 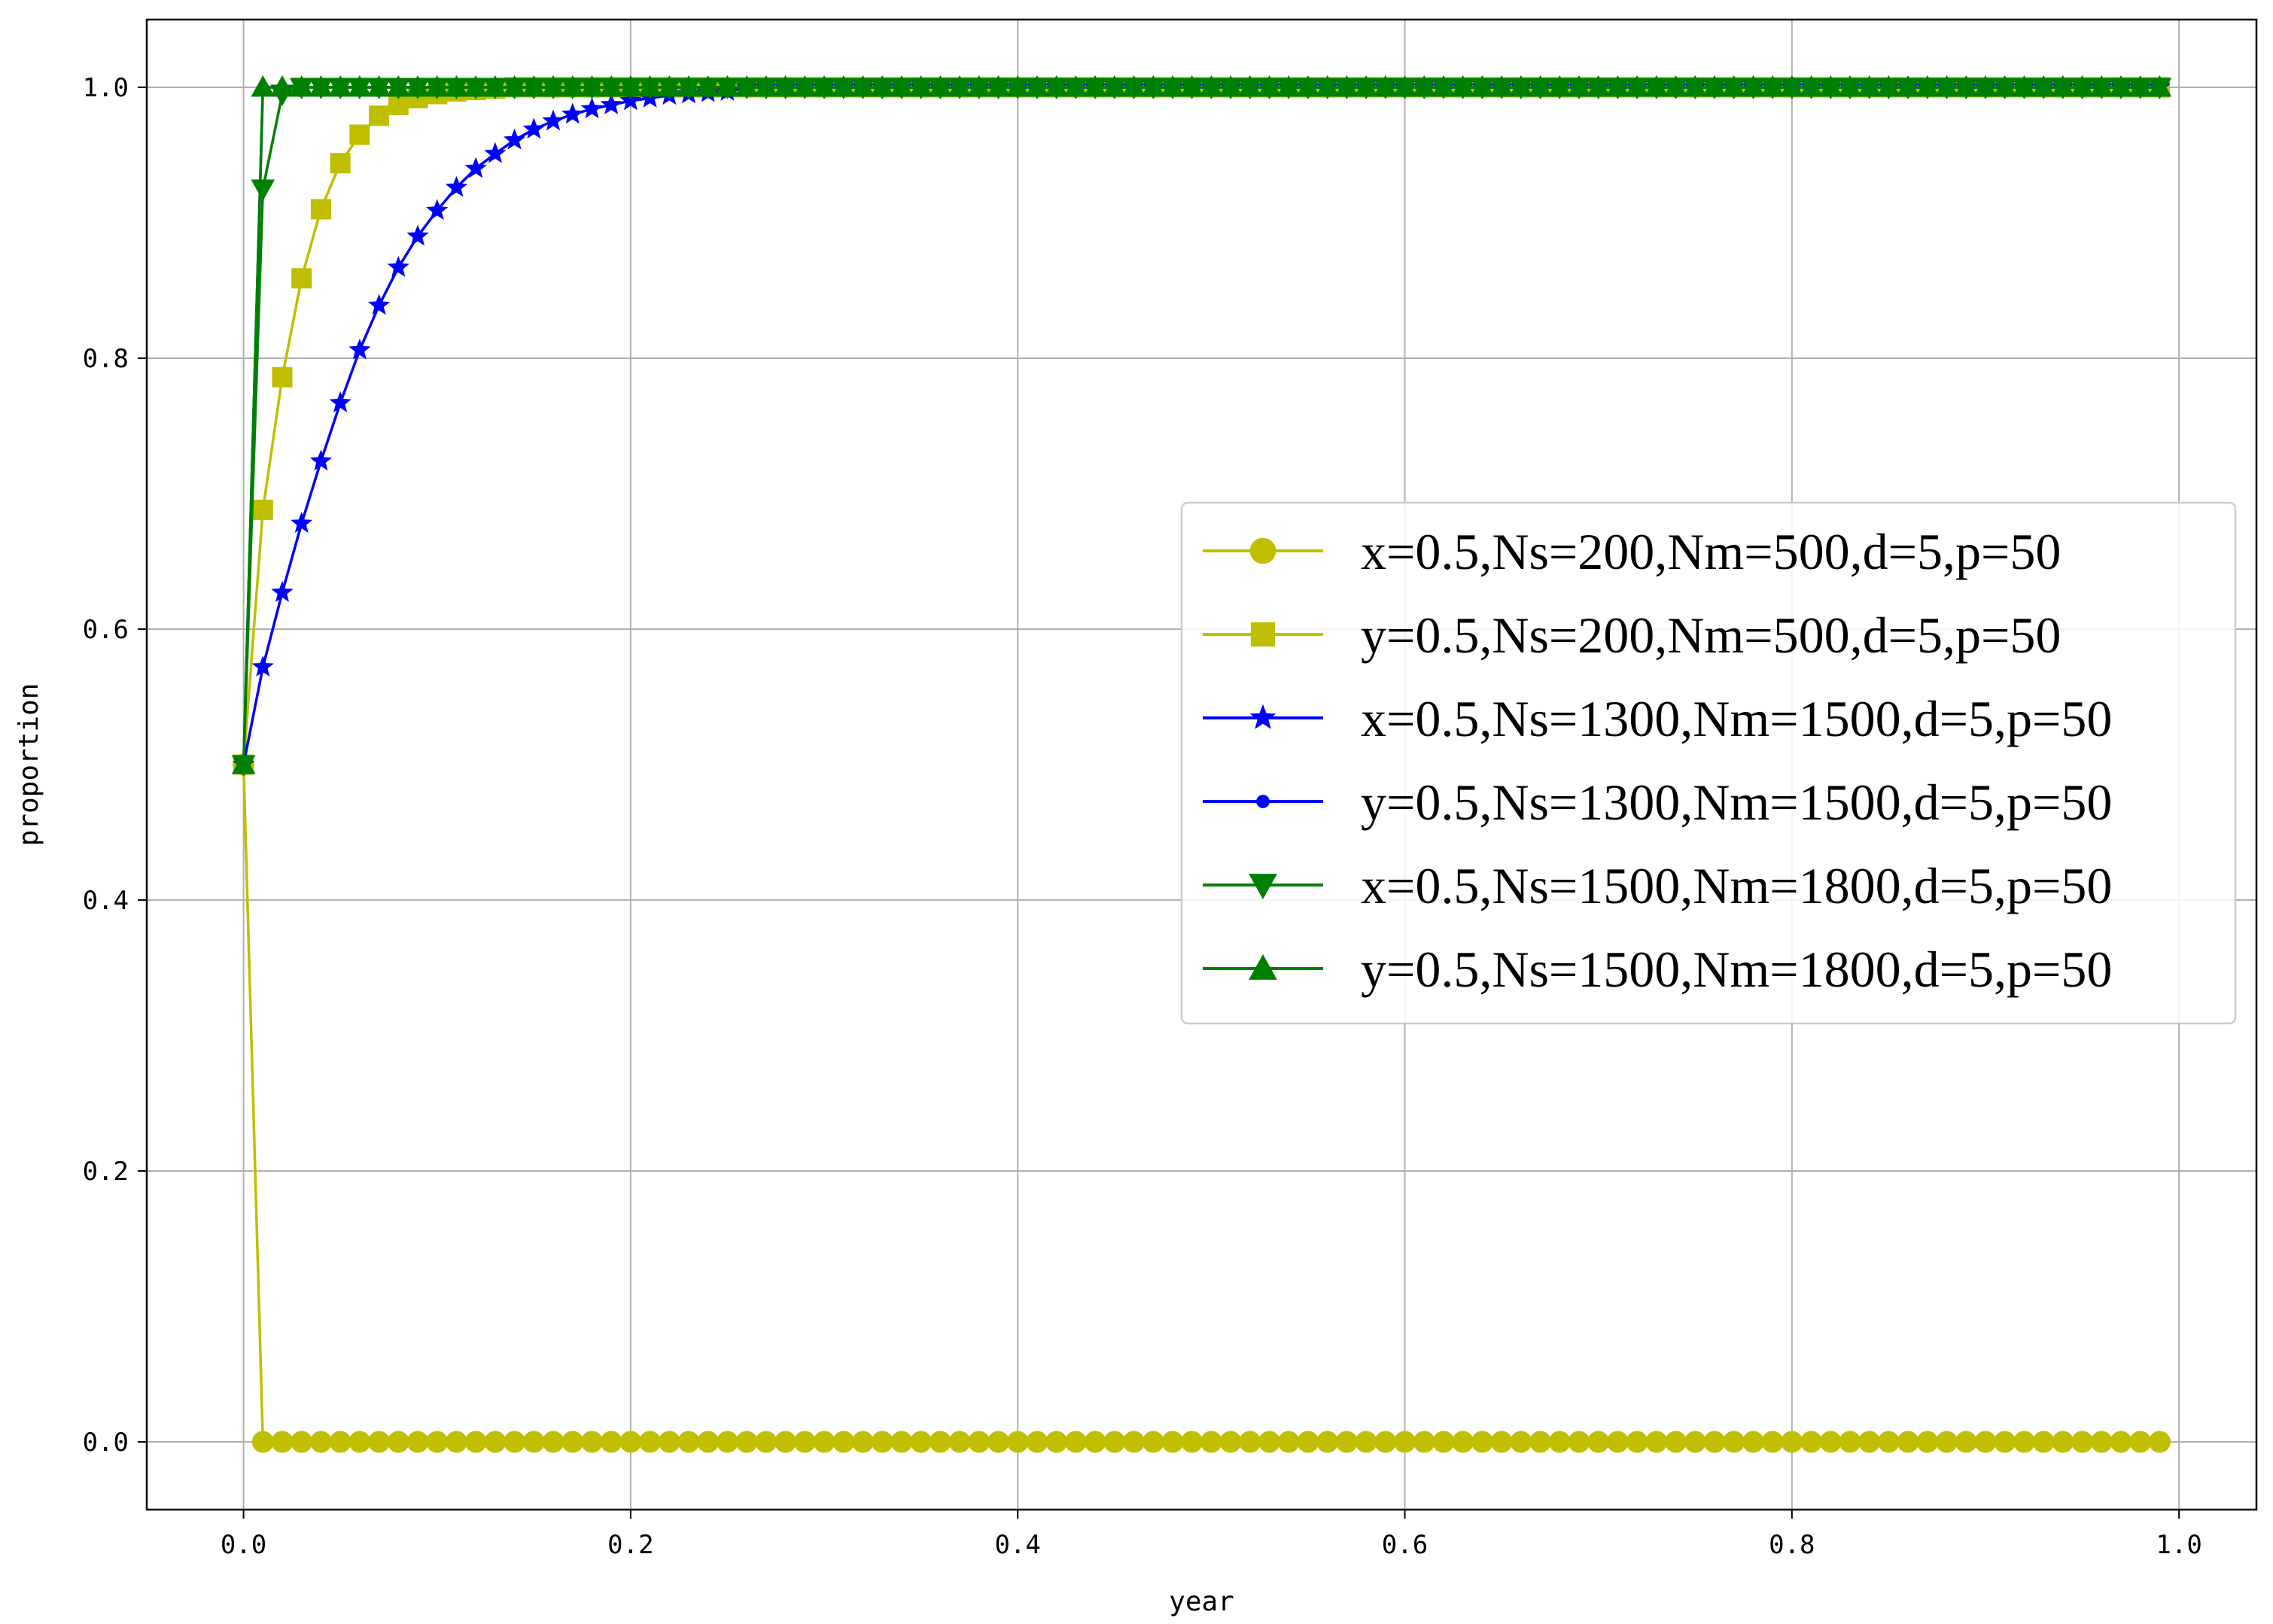 I want to click on y-tick-label: 1.0, so click(x=106, y=88).